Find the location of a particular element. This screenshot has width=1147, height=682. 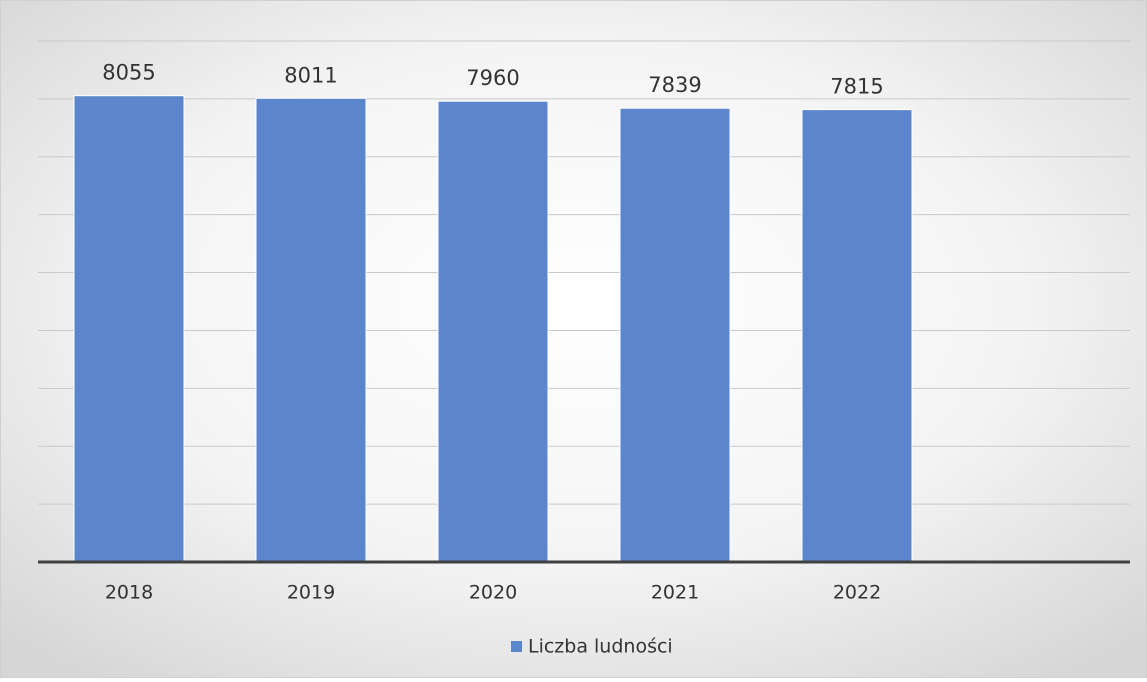

x-tick-label: 2020 is located at coordinates (493, 593).